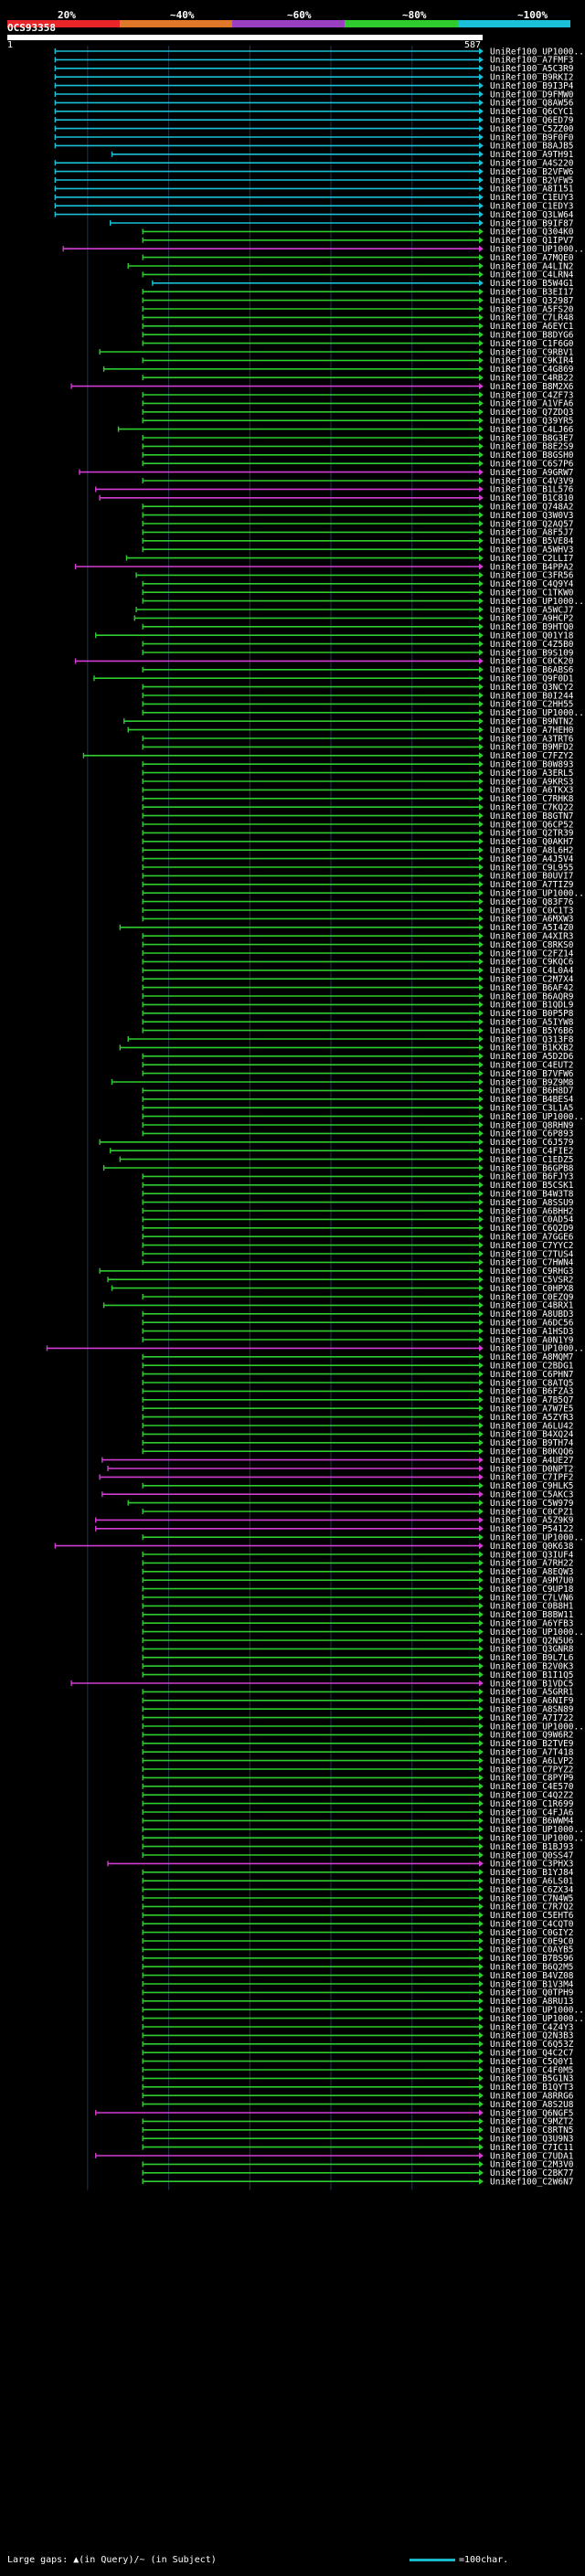 The height and width of the screenshot is (2576, 585). Describe the element at coordinates (532, 1418) in the screenshot. I see `hit-label: UniRef100_A5ZYR3` at that location.